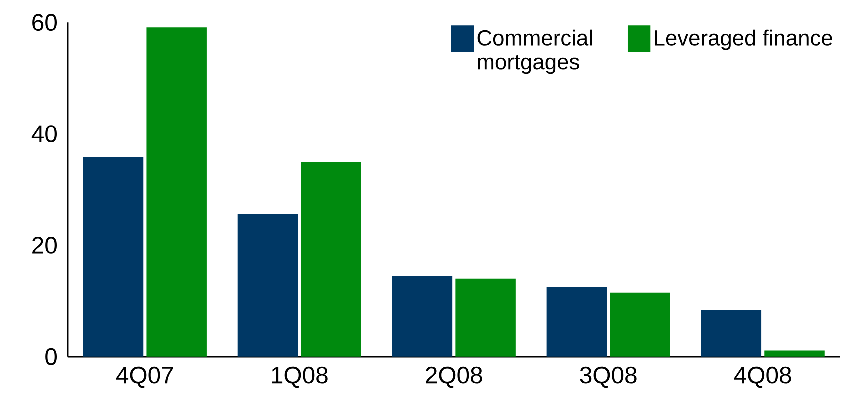  Describe the element at coordinates (743, 40) in the screenshot. I see `legend-label: Leveraged finance` at that location.